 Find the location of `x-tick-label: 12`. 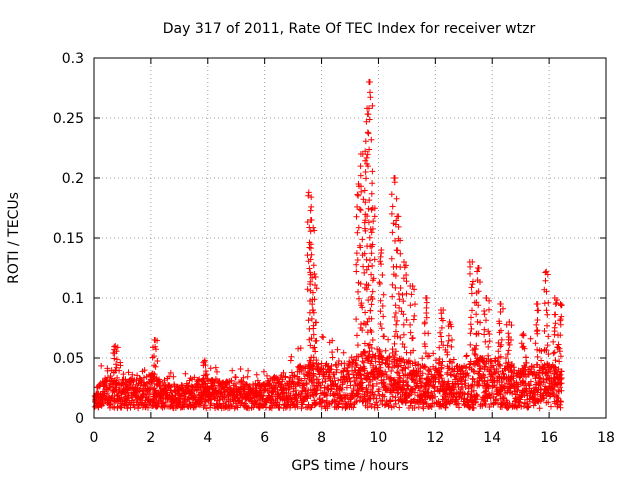

x-tick-label: 12 is located at coordinates (435, 438).